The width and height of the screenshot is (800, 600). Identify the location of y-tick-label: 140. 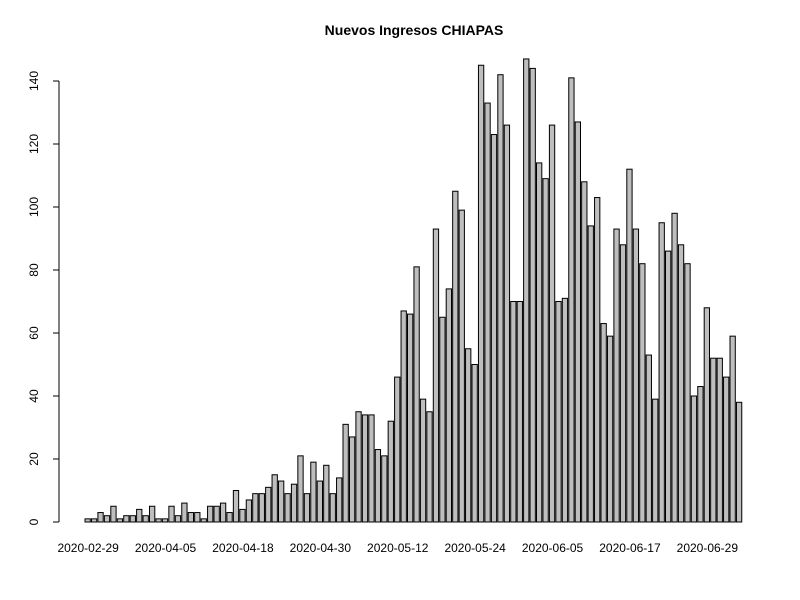
(34, 81).